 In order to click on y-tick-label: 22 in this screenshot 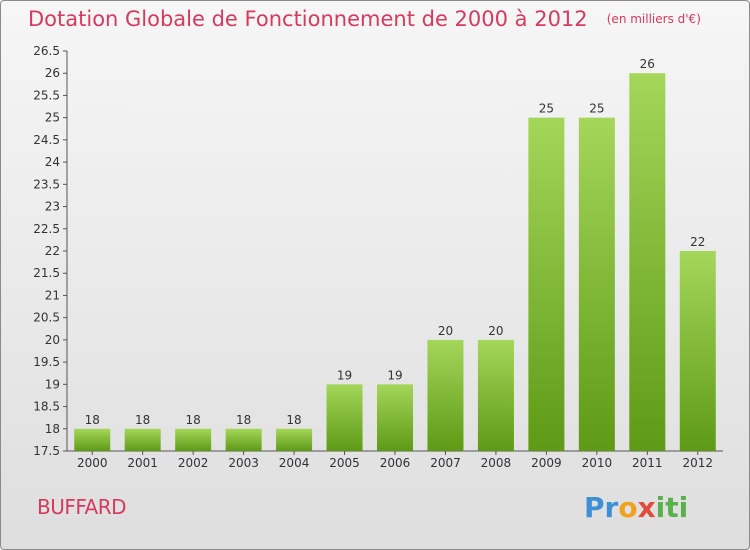, I will do `click(52, 251)`.